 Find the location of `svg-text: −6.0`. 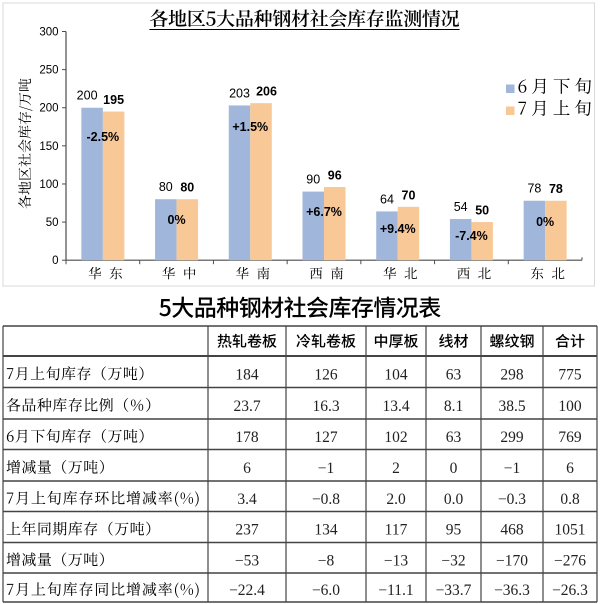

svg-text: −6.0 is located at coordinates (326, 590).